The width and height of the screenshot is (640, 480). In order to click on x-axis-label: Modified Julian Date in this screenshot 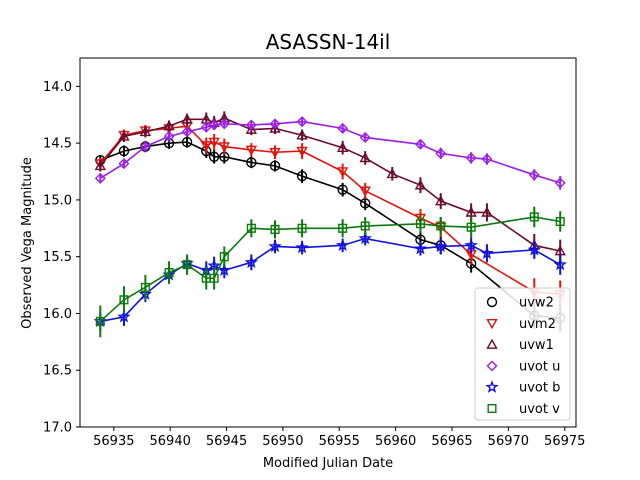, I will do `click(328, 463)`.